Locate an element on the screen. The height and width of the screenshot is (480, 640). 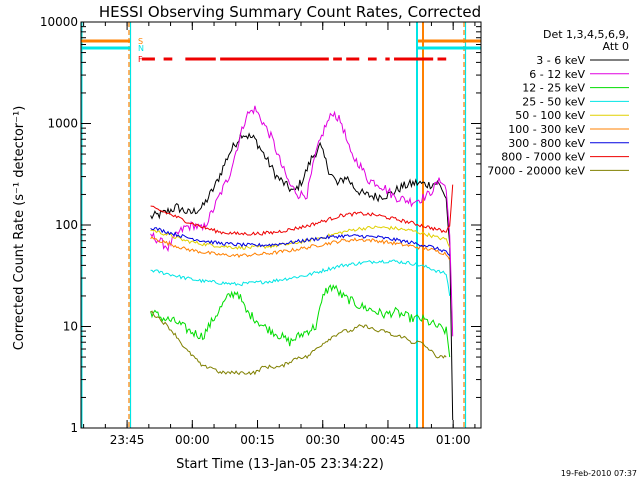
y-axis-label: Corrected Count Rate (s⁻¹ detector⁻¹) is located at coordinates (19, 228).